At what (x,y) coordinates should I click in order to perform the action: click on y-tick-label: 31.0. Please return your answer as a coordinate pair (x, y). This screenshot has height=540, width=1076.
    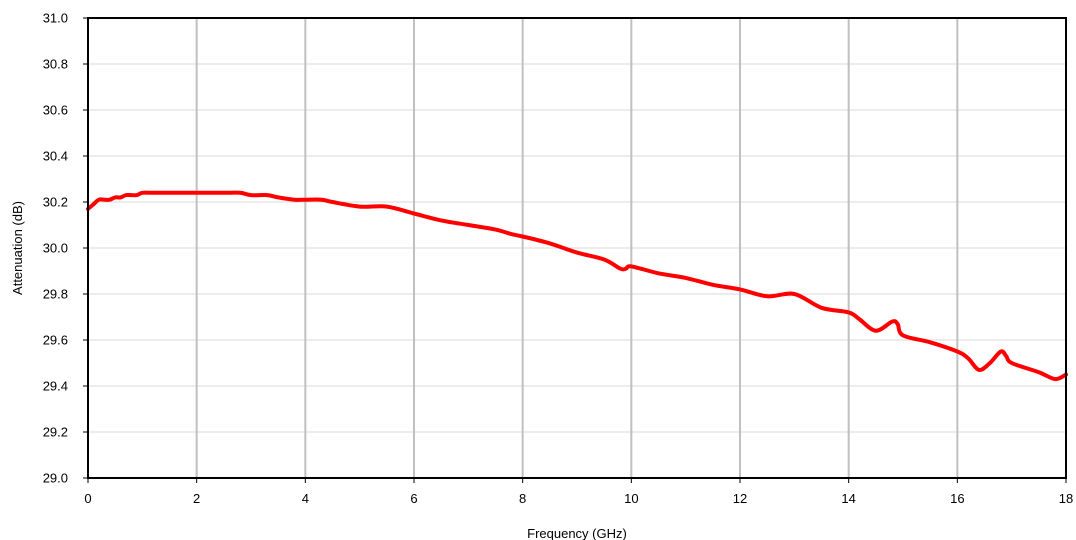
    Looking at the image, I should click on (55, 18).